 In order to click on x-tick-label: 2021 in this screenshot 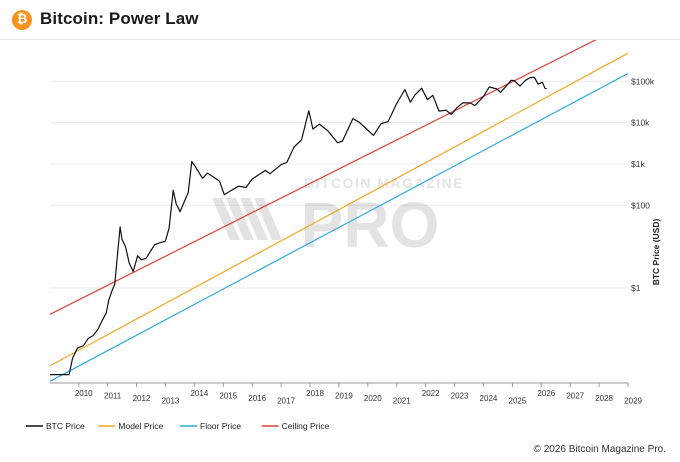, I will do `click(402, 401)`.